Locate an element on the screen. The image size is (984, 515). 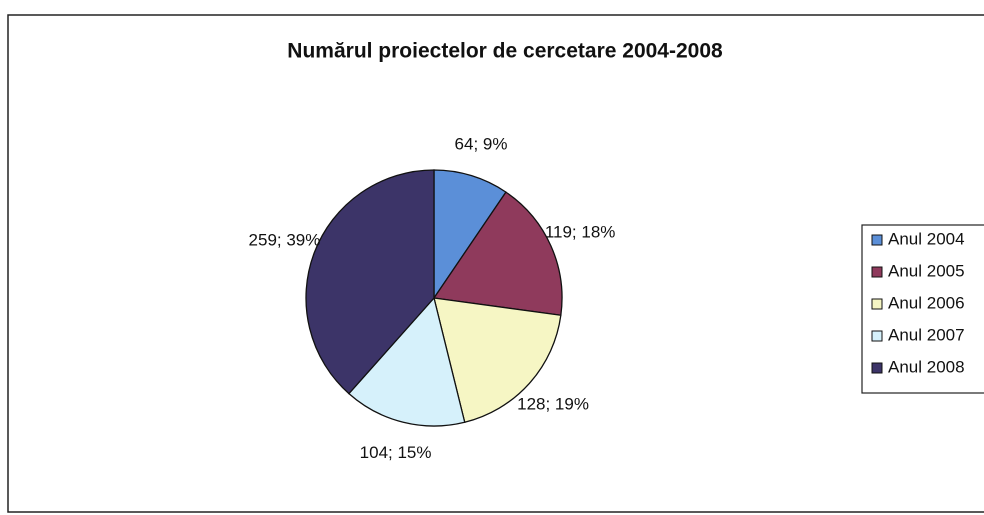
data-label: 119; 18% is located at coordinates (580, 231).